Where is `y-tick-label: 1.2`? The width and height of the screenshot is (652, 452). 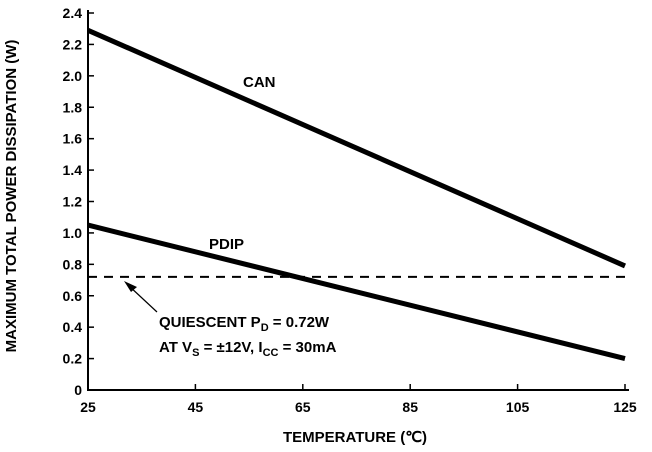 y-tick-label: 1.2 is located at coordinates (73, 202).